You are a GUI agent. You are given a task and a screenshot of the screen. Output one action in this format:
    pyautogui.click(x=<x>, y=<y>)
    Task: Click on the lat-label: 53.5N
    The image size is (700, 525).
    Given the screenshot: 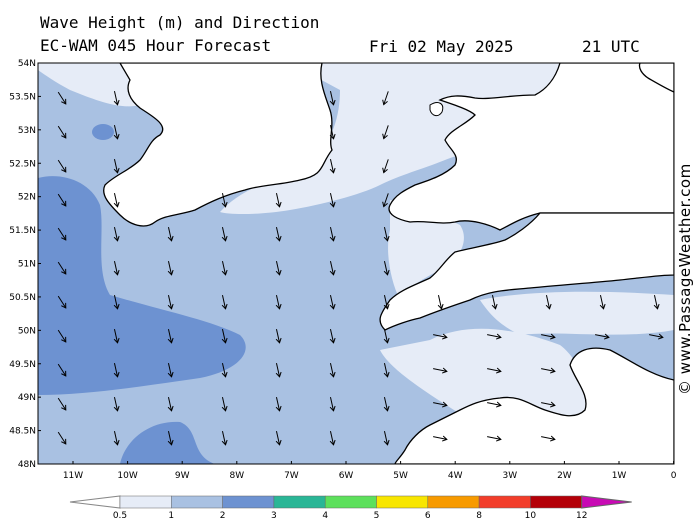 What is the action you would take?
    pyautogui.click(x=22, y=97)
    